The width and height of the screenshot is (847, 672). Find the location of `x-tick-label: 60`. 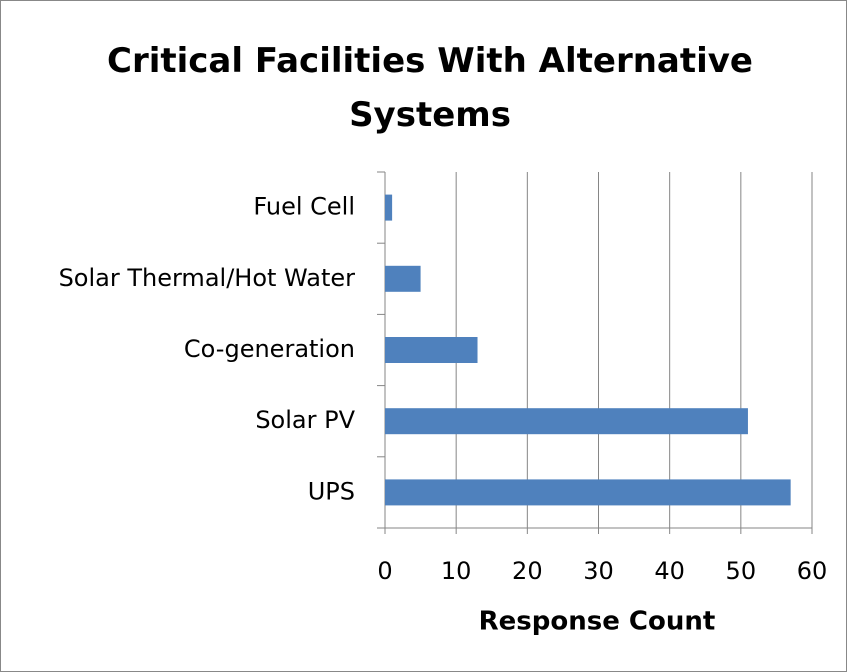

x-tick-label: 60 is located at coordinates (812, 571).